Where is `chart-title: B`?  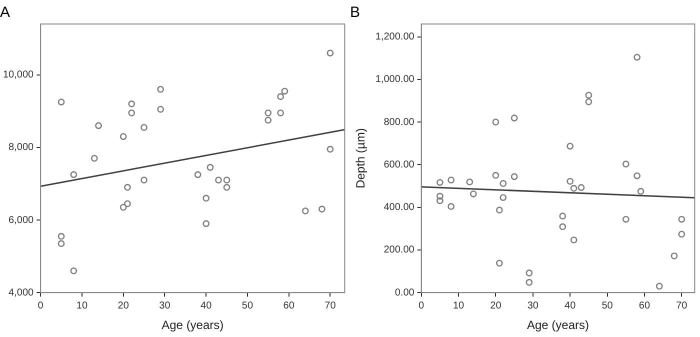 chart-title: B is located at coordinates (355, 13).